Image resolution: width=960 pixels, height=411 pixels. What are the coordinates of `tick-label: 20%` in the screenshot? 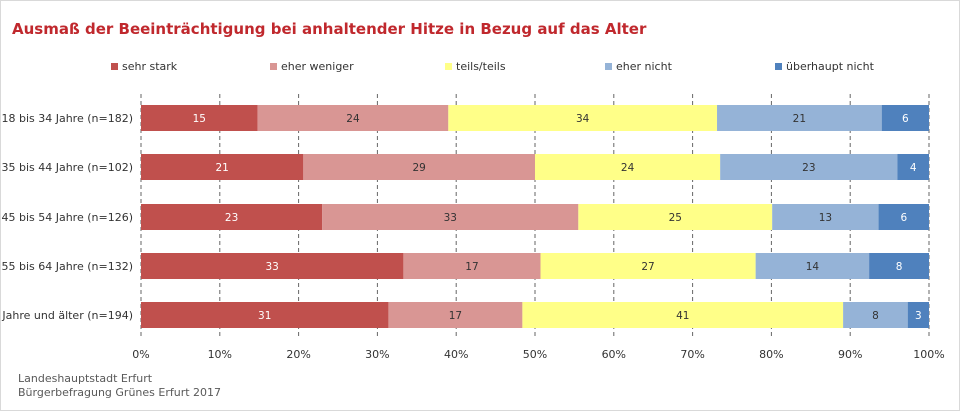 It's located at (298, 354).